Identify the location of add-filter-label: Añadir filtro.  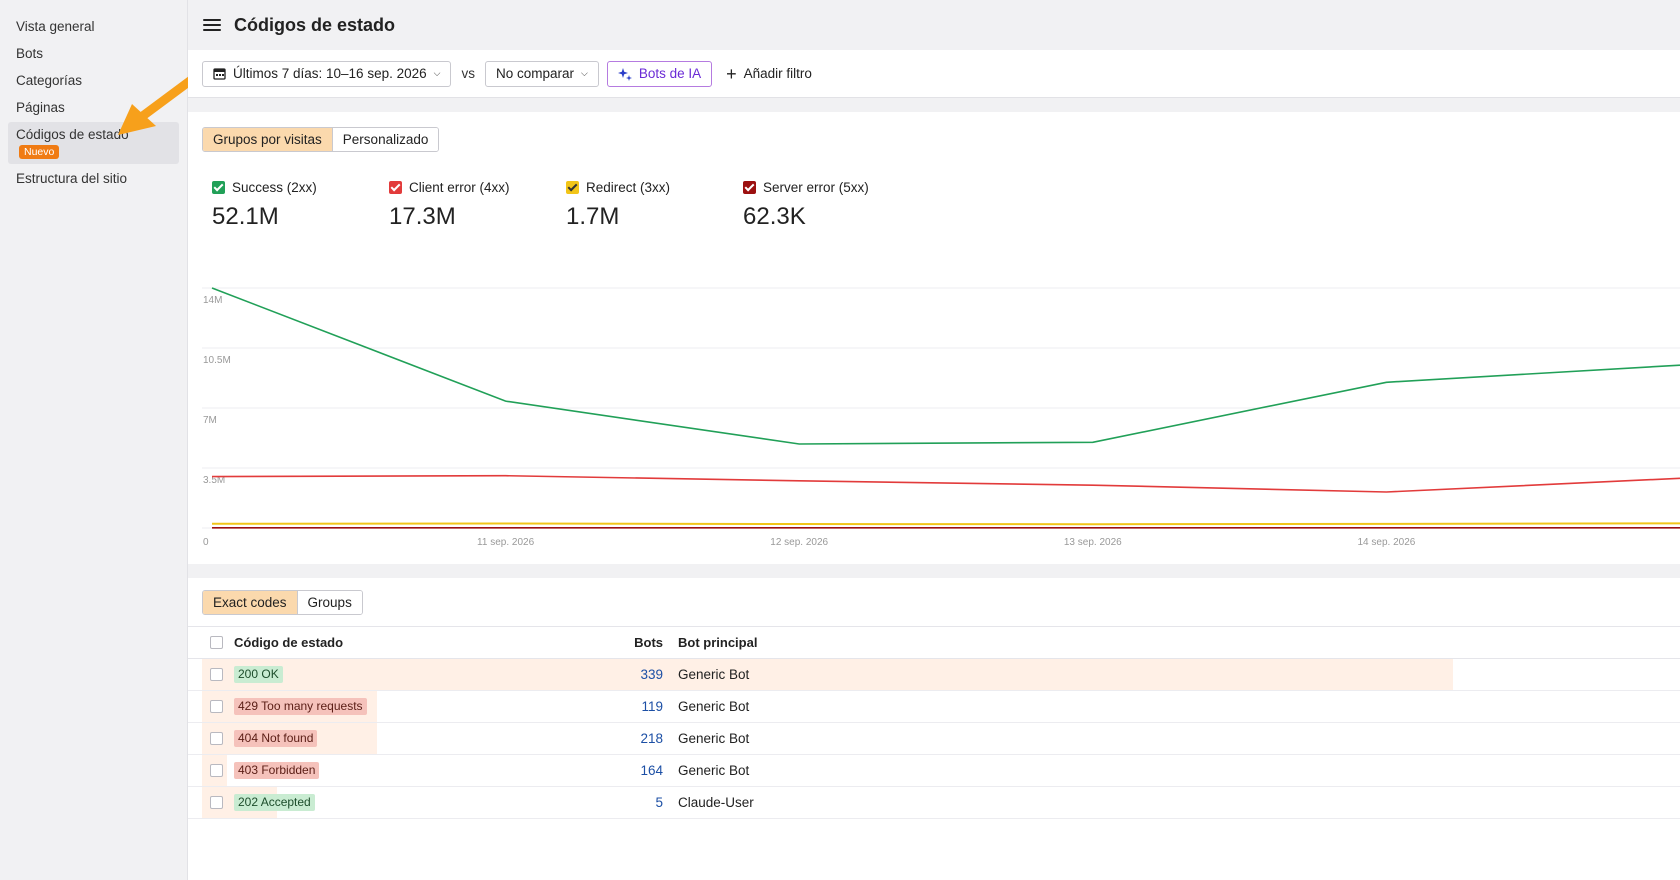
(777, 73).